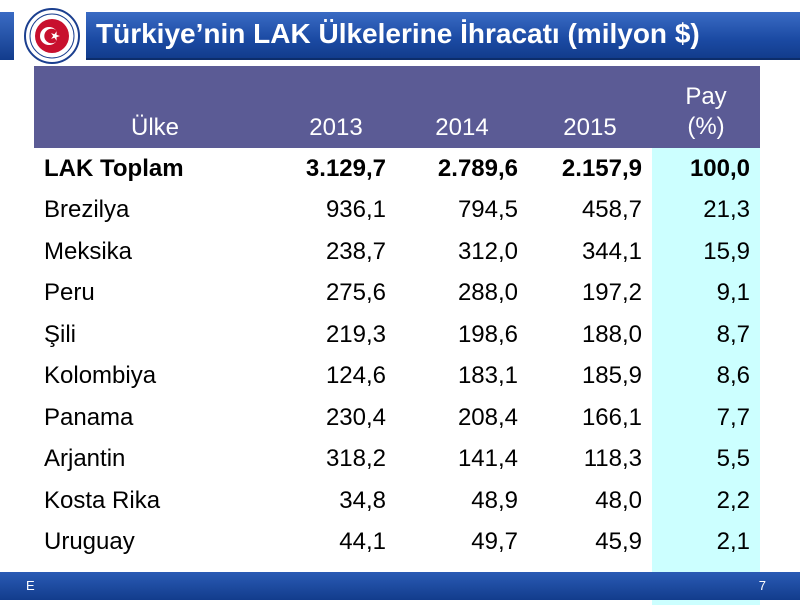 This screenshot has width=800, height=605. Describe the element at coordinates (336, 418) in the screenshot. I see `cell-2013: 230,4` at that location.